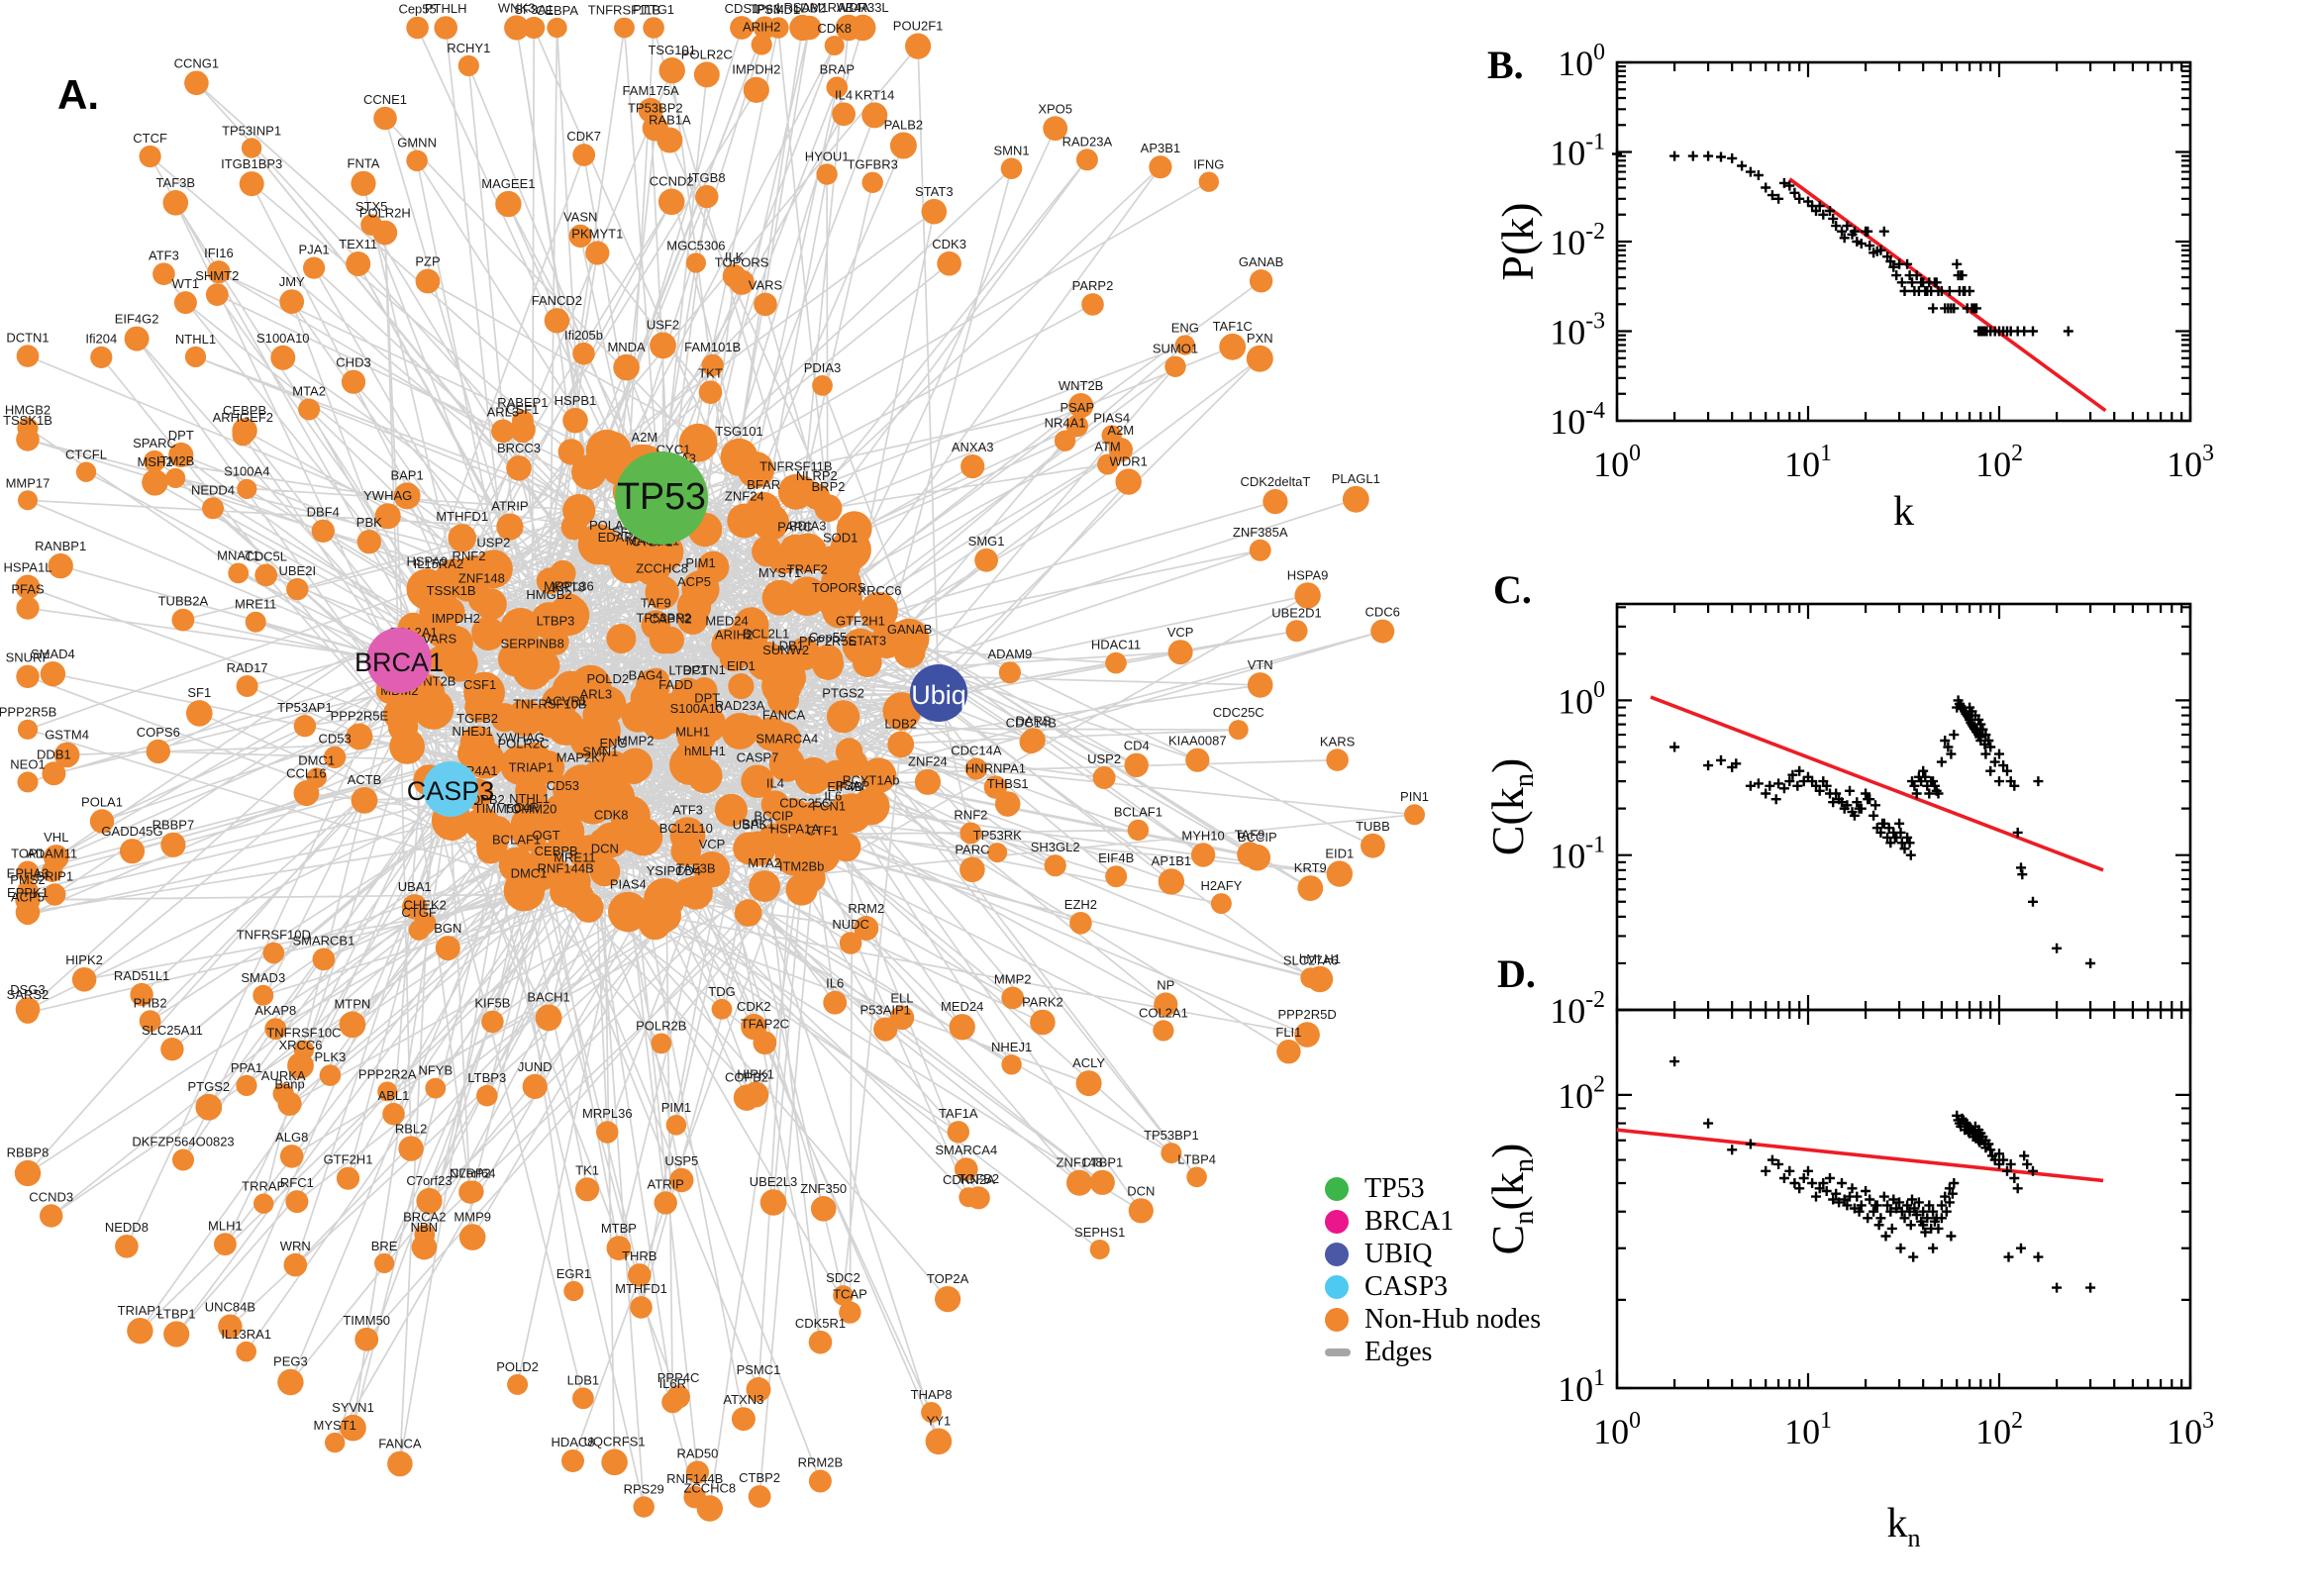 The image size is (2323, 1596). I want to click on network-node-label: SNURF, so click(28, 657).